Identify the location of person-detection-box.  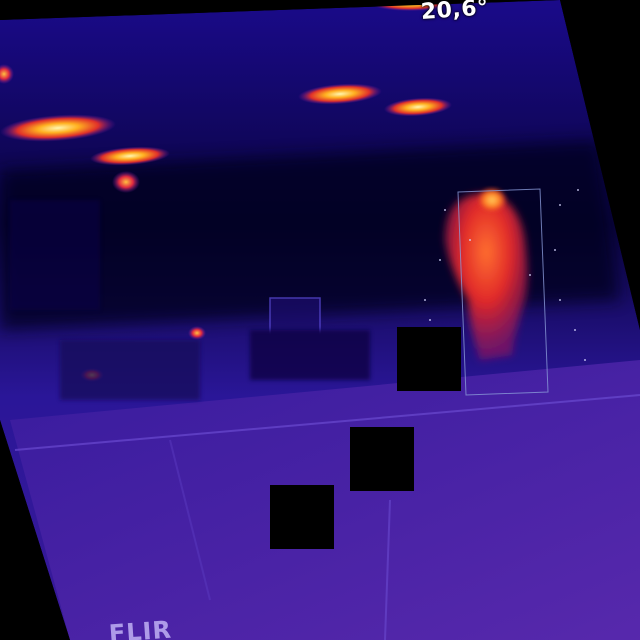
(503, 292).